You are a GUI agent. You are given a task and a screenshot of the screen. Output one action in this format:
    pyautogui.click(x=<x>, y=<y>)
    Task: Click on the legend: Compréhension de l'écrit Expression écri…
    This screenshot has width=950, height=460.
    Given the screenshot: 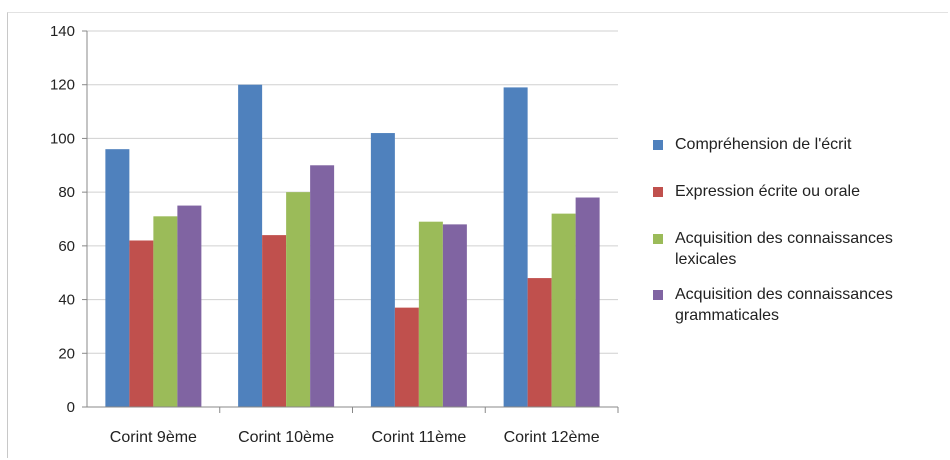 What is the action you would take?
    pyautogui.click(x=800, y=230)
    